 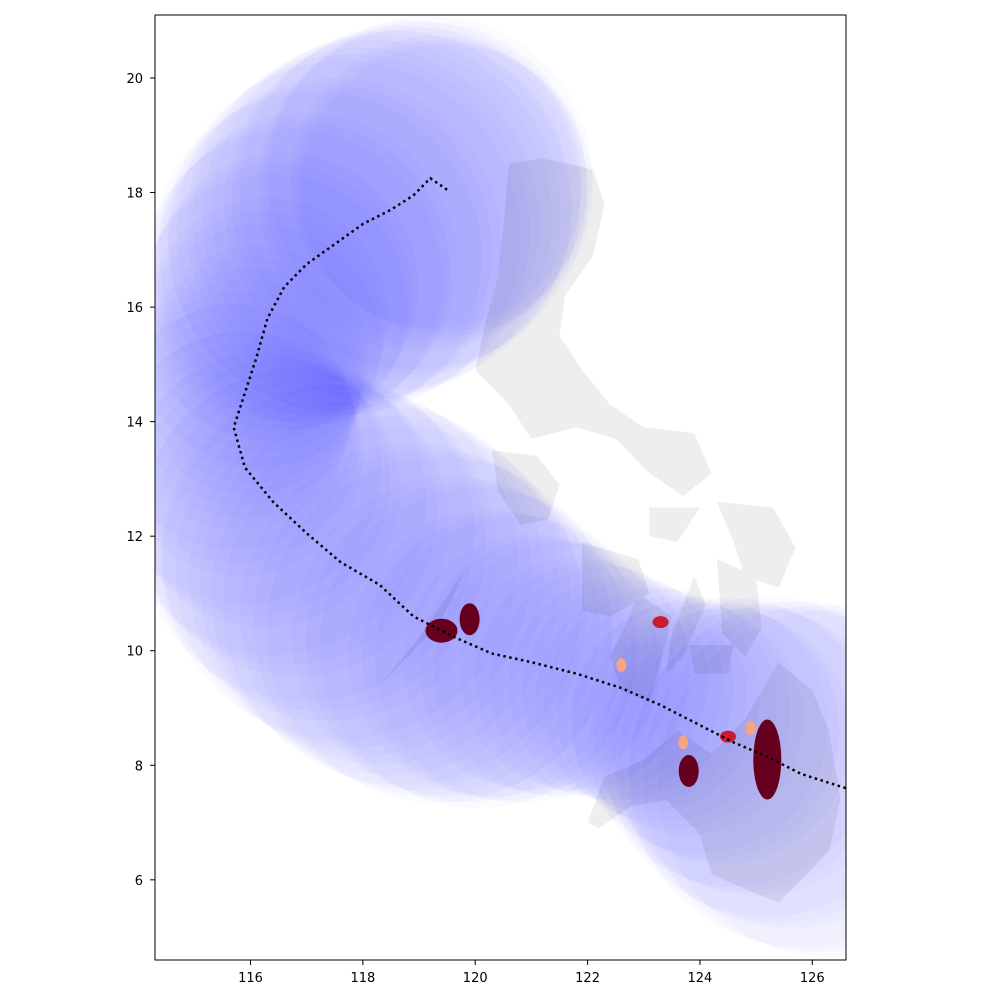 What do you see at coordinates (526, 487) in the screenshot?
I see `landmass-mindoro` at bounding box center [526, 487].